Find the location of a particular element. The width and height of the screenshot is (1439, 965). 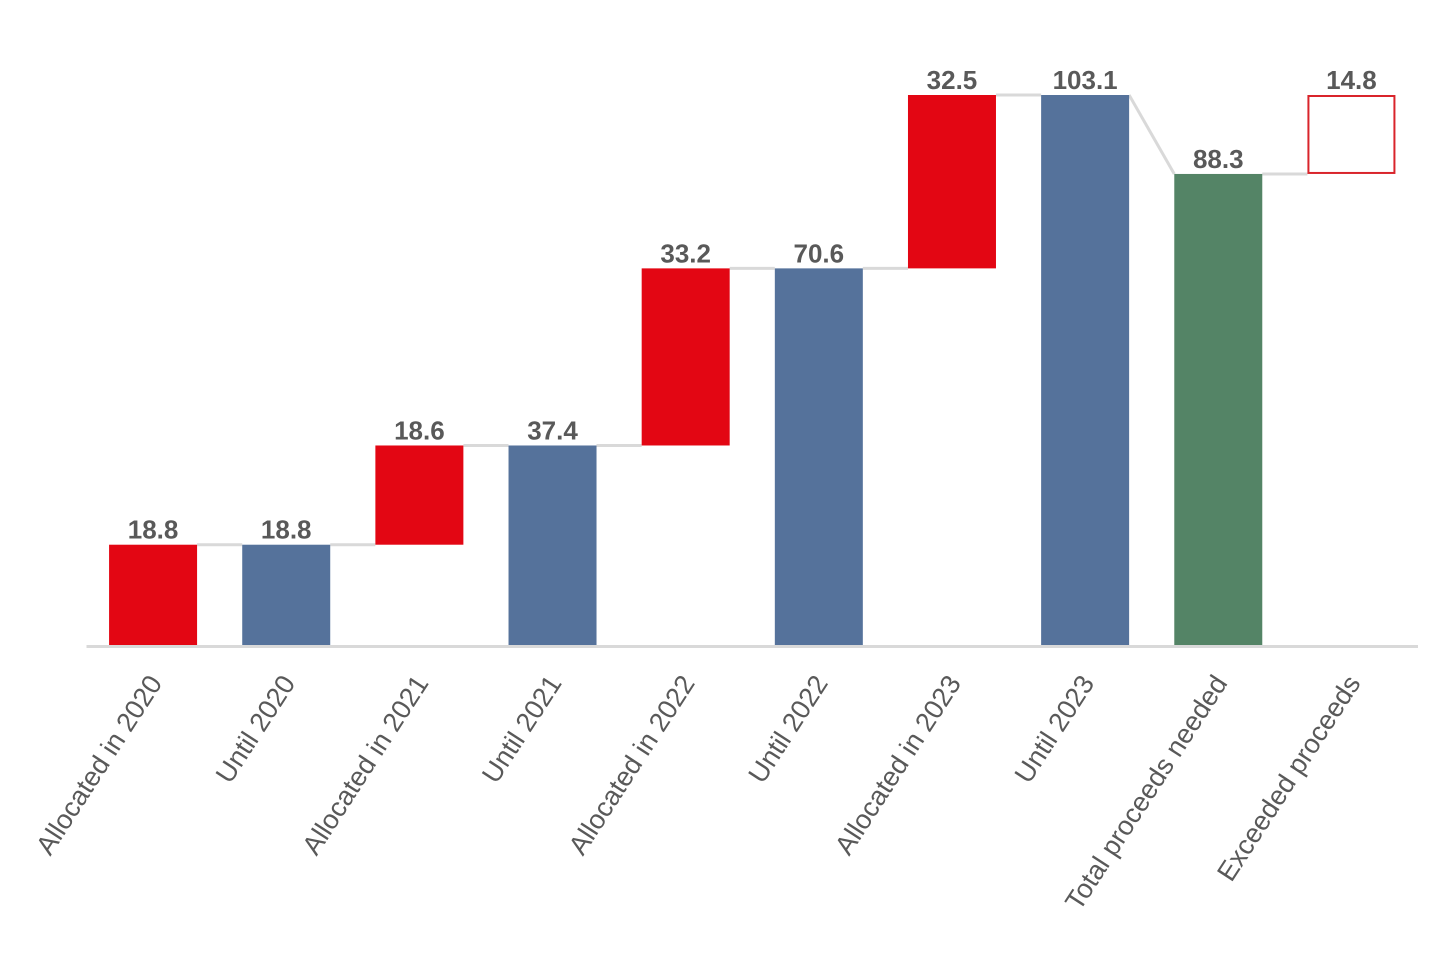

x-tick-label: Allocated in 2023 is located at coordinates (898, 765).